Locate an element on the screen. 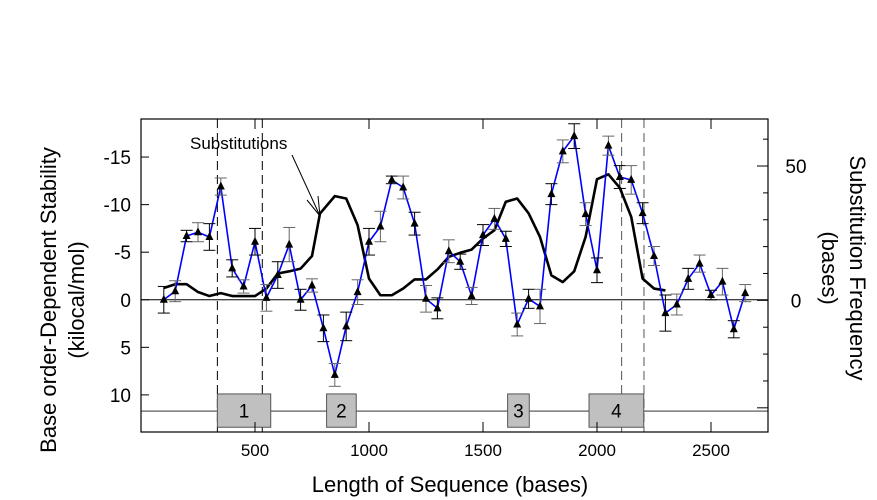 This screenshot has width=877, height=500. x-tick-label: 2000 is located at coordinates (597, 450).